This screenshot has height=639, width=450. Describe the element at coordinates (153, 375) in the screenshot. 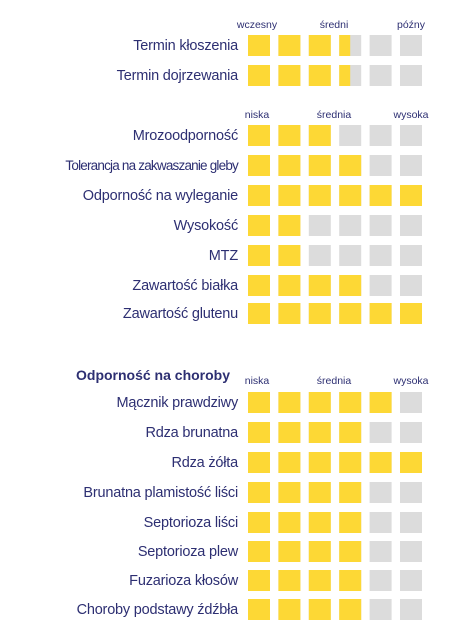

I see `section-title: Odporność na choroby` at that location.